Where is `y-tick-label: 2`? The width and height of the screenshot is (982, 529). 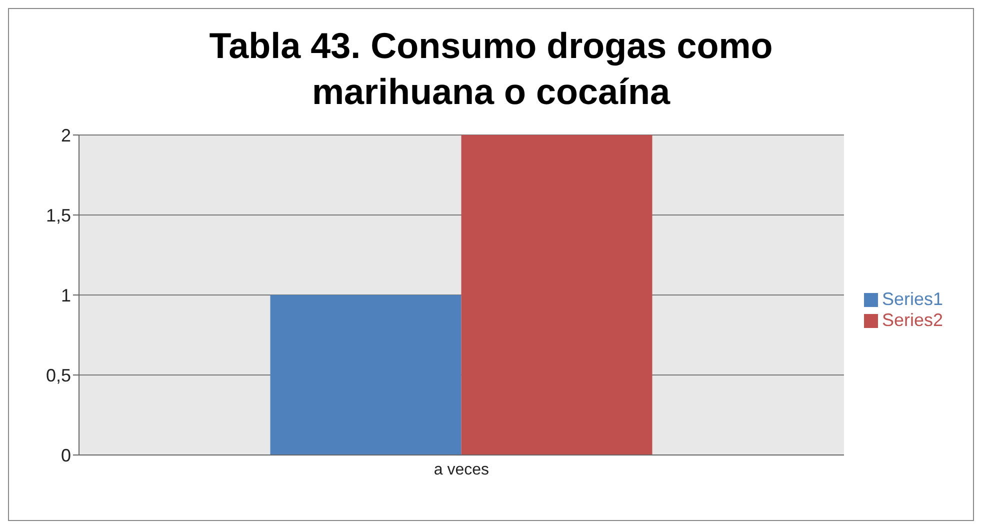
y-tick-label: 2 is located at coordinates (65, 135).